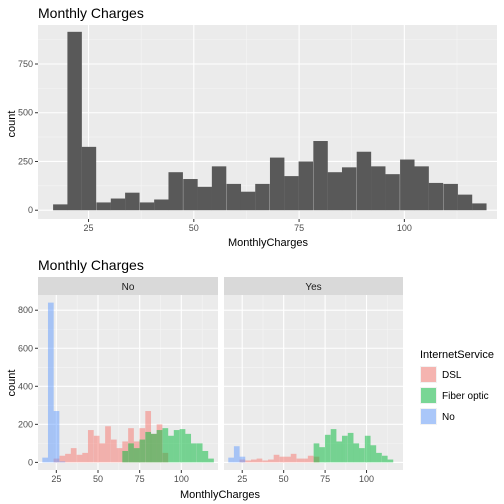  I want to click on facet-no-x-tick-label: 50, so click(98, 479).